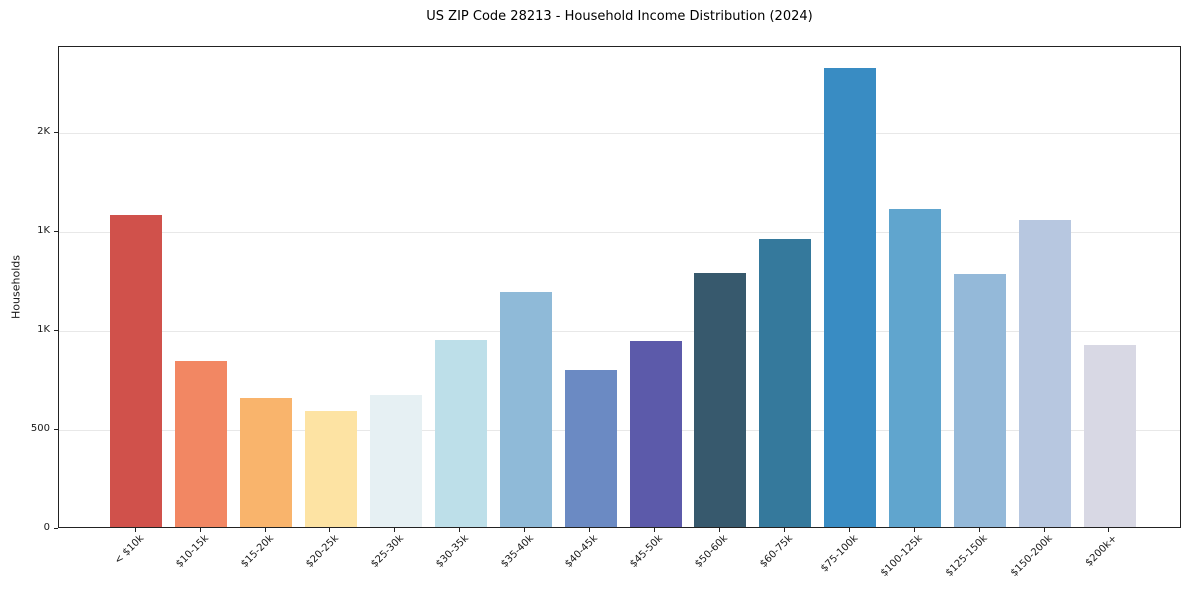 The image size is (1189, 590). What do you see at coordinates (460, 433) in the screenshot?
I see `bar-30-35k` at bounding box center [460, 433].